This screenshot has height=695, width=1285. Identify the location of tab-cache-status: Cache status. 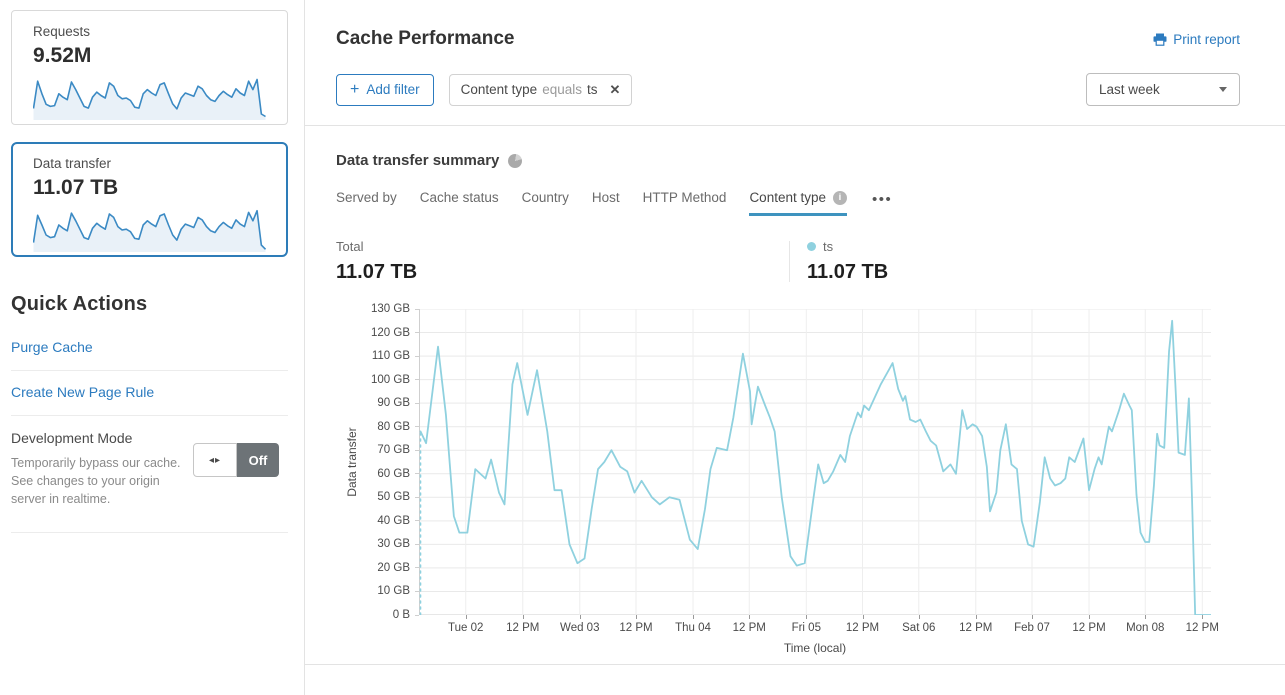
(459, 203).